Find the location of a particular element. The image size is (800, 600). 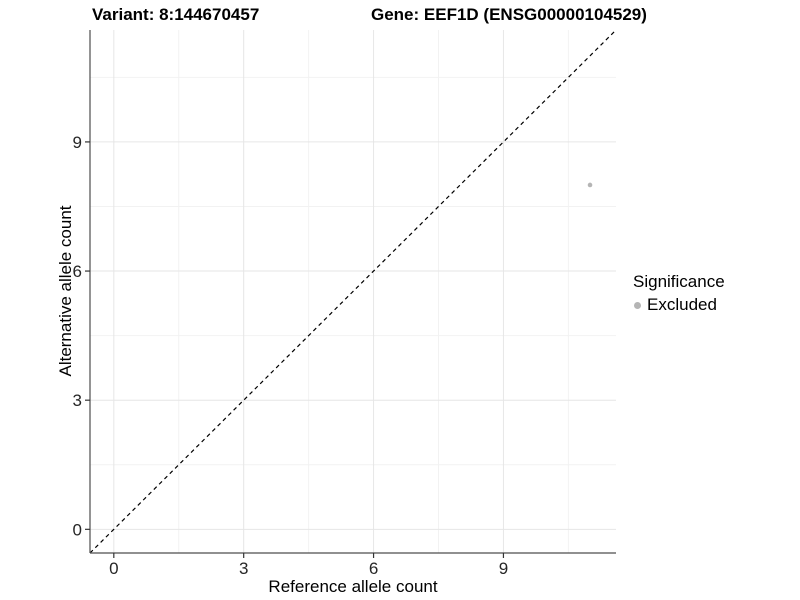

legend-item-label: Excluded is located at coordinates (682, 304).